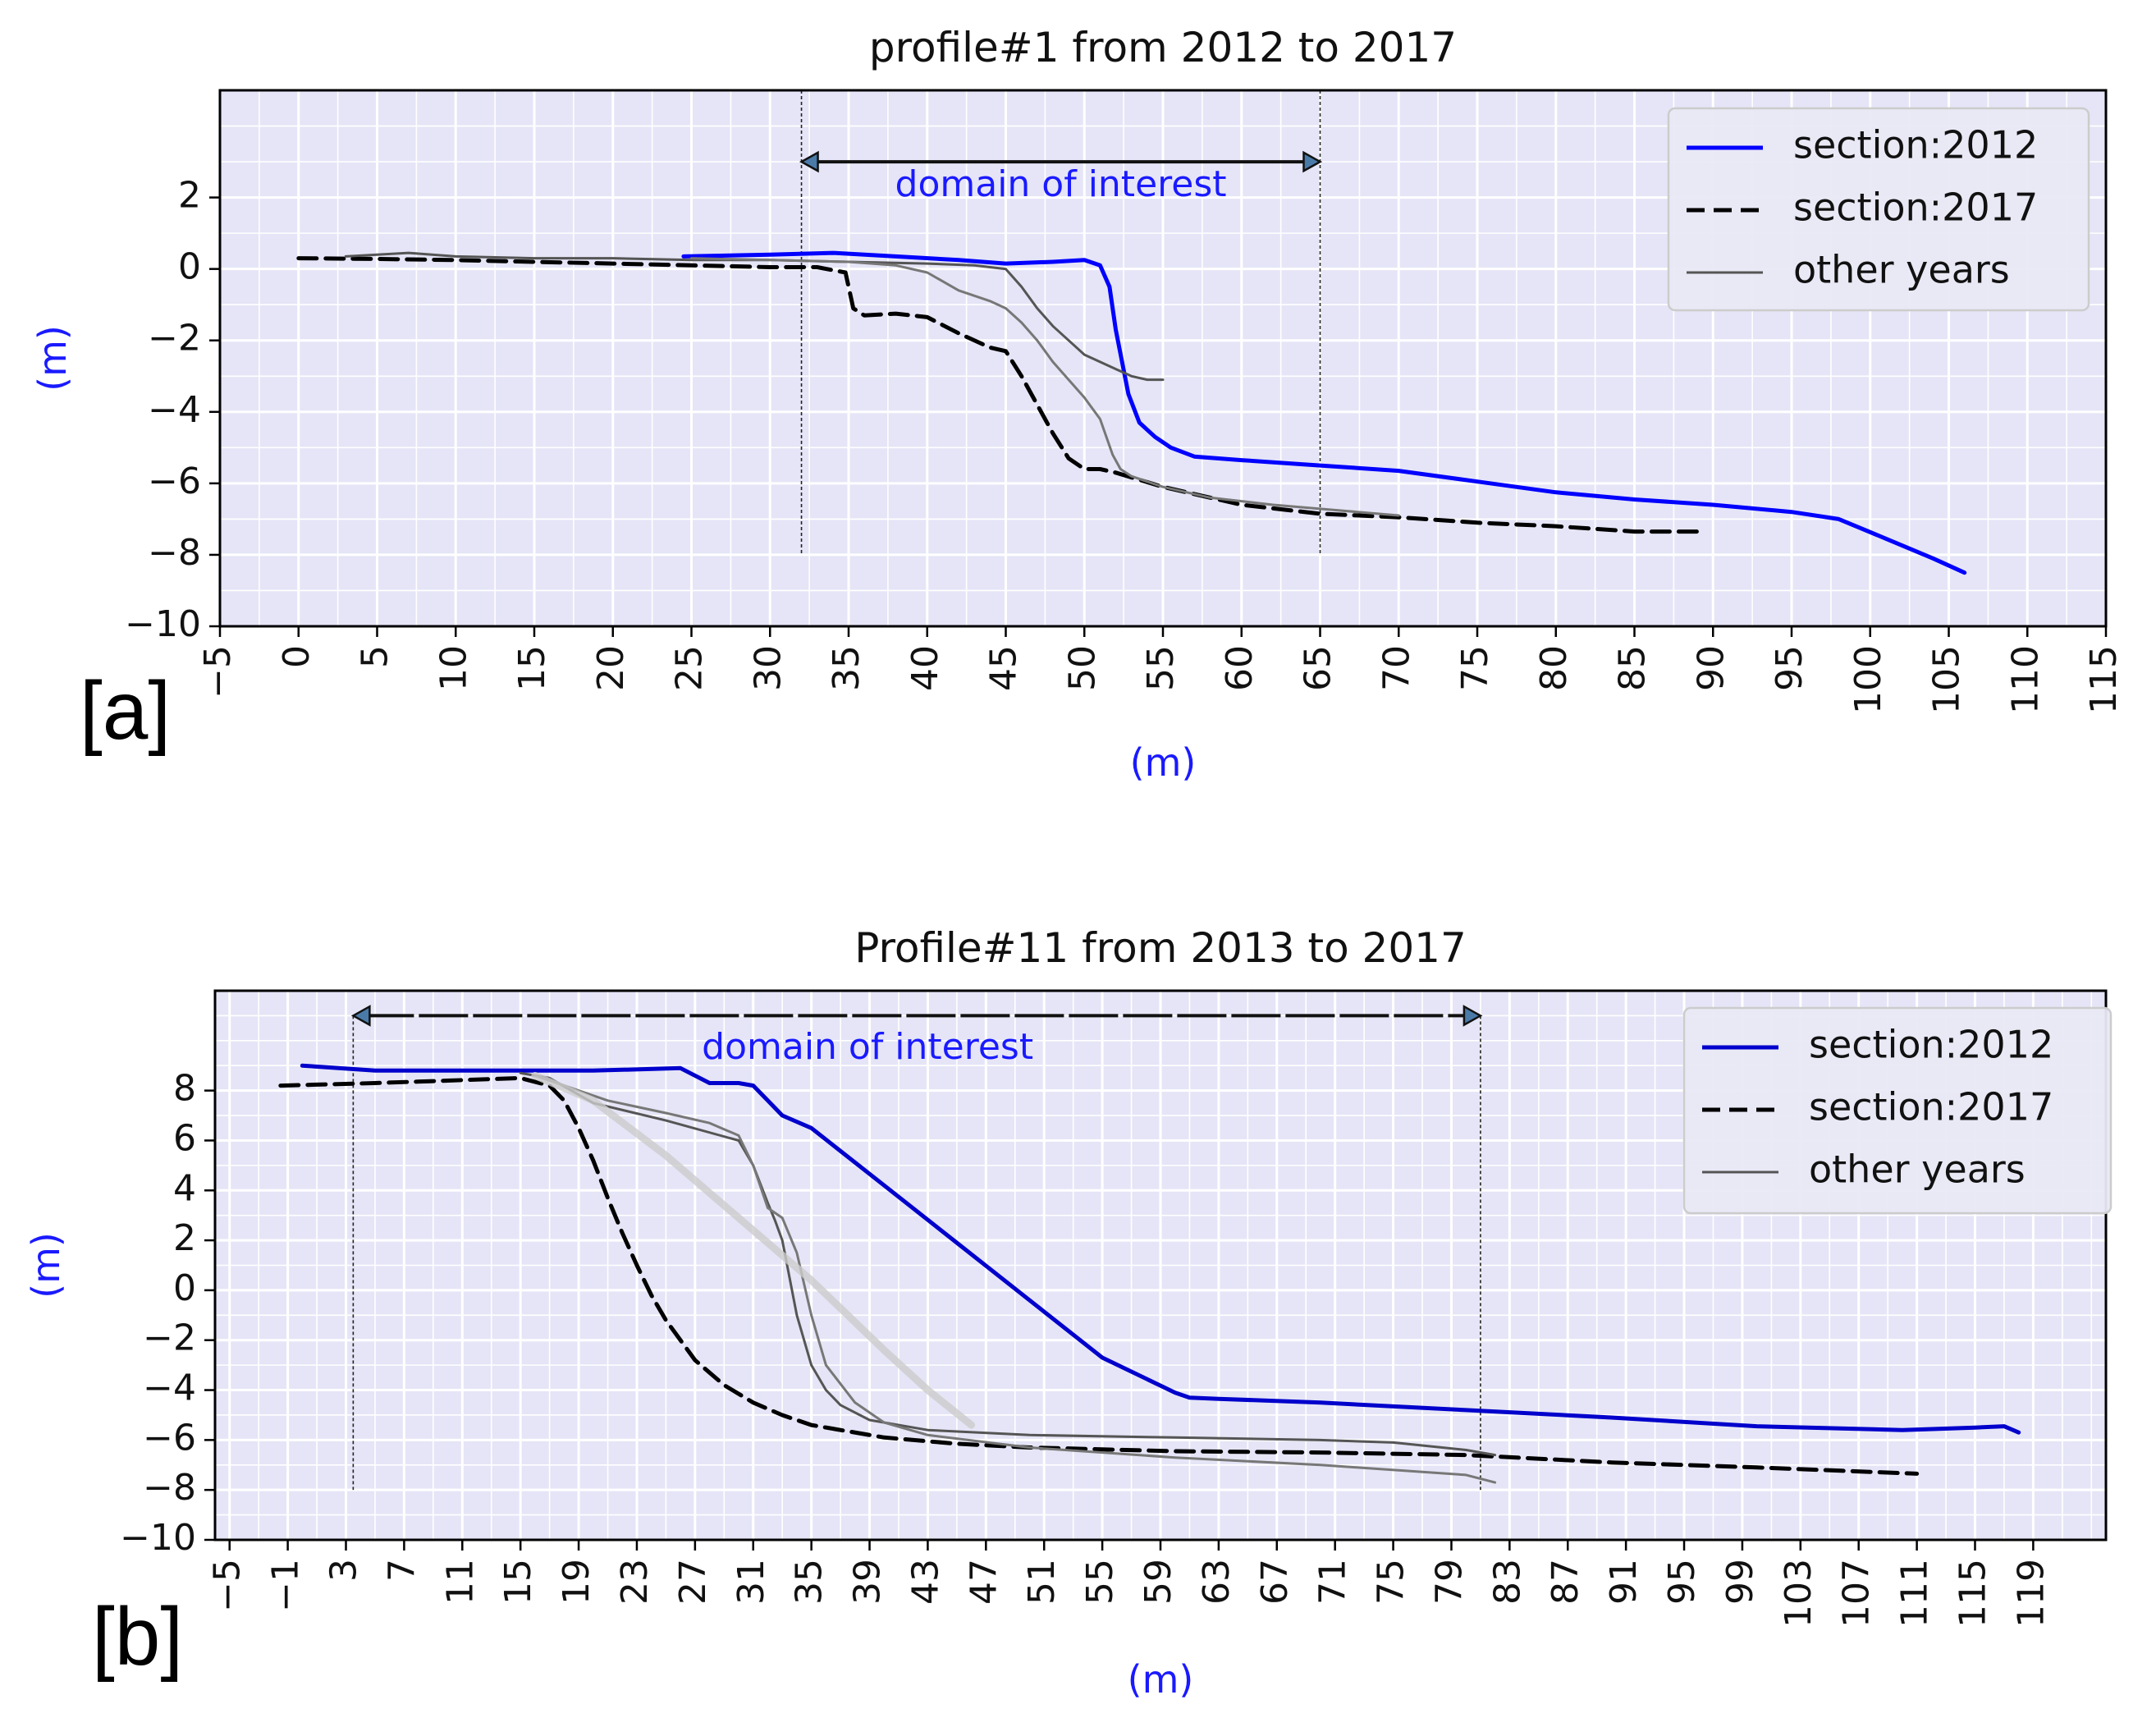 This screenshot has height=1727, width=2156. What do you see at coordinates (1799, 1593) in the screenshot?
I see `x-tick-label: 103` at bounding box center [1799, 1593].